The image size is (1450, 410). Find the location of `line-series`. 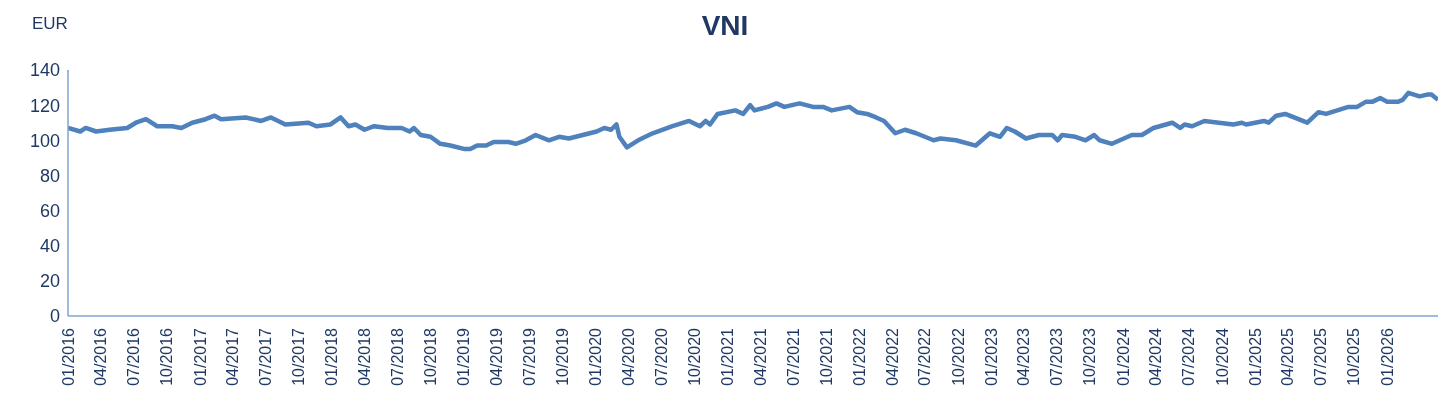

line-series is located at coordinates (753, 121).